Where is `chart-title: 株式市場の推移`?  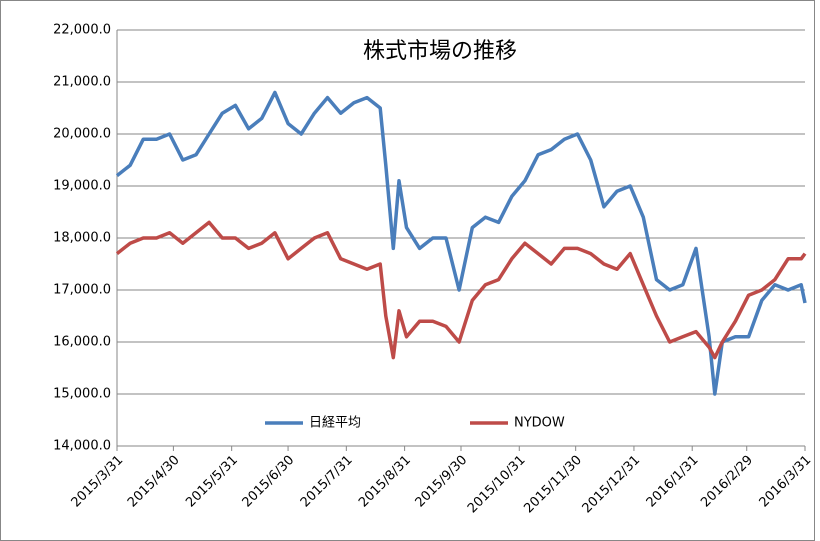 chart-title: 株式市場の推移 is located at coordinates (440, 51).